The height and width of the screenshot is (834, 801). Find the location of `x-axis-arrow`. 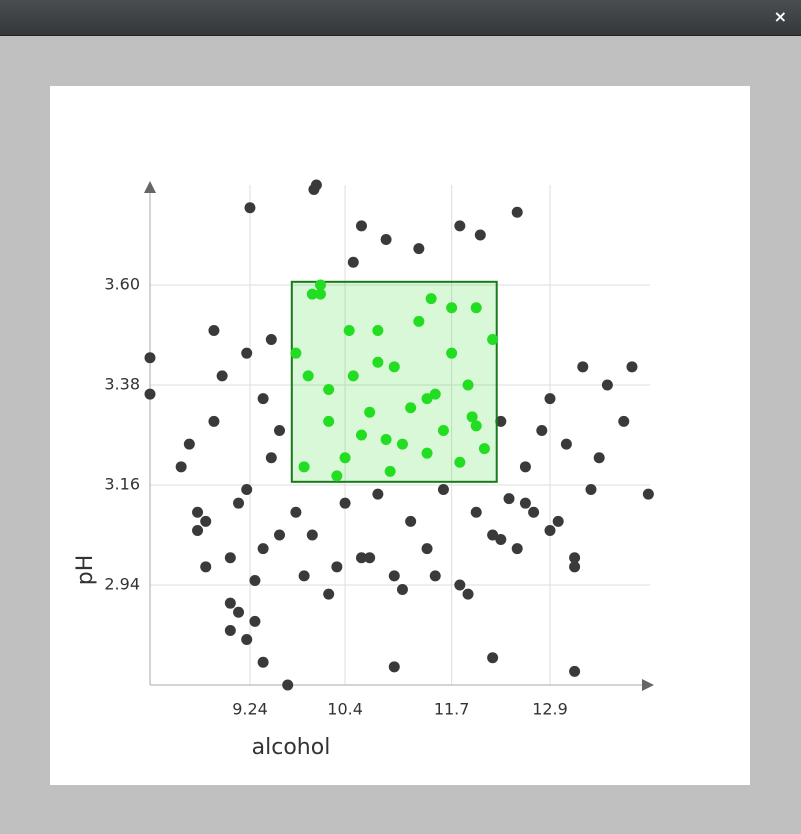

x-axis-arrow is located at coordinates (648, 685).